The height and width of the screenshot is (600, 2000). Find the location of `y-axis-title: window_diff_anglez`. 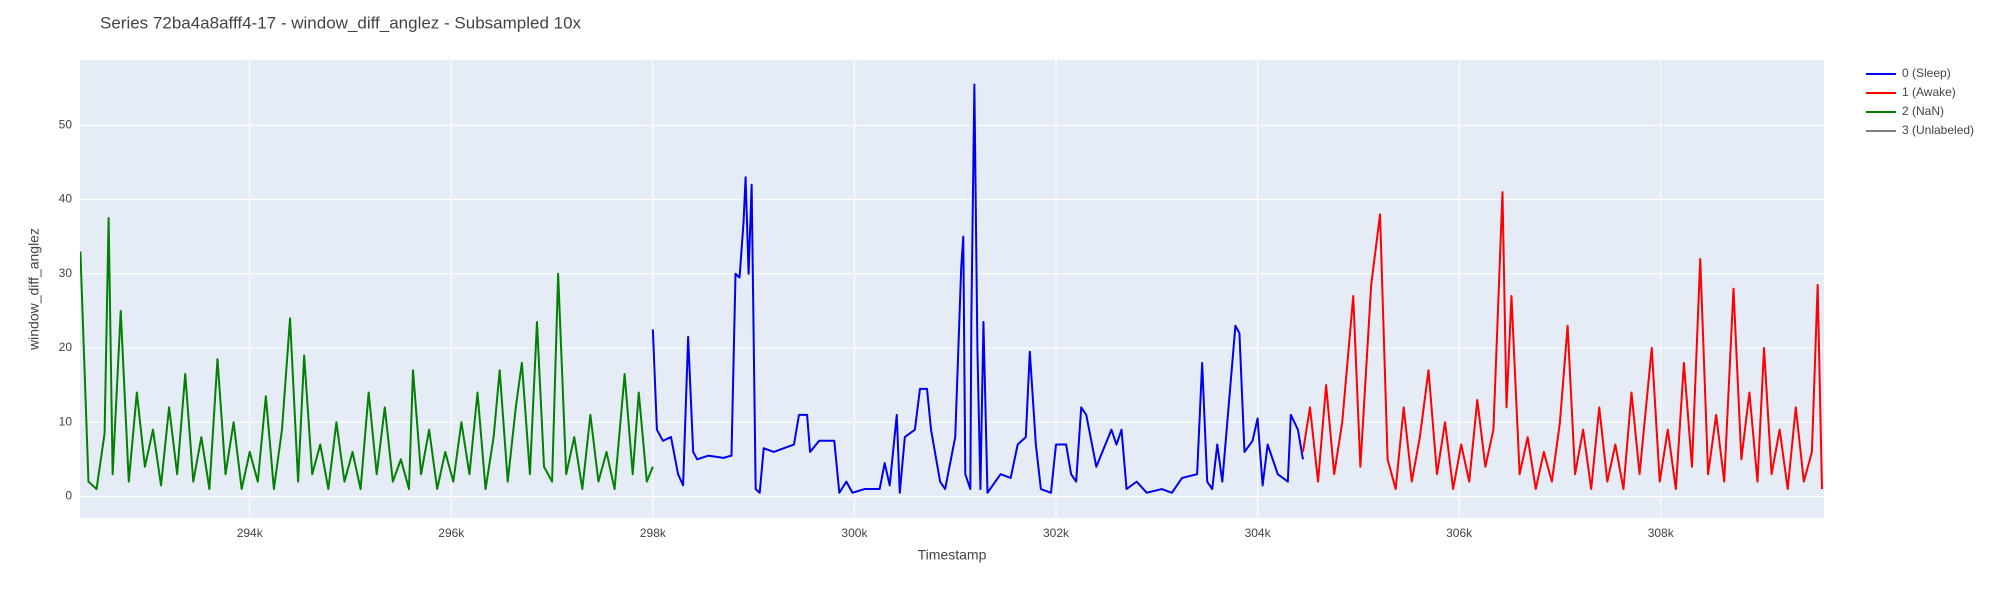

y-axis-title: window_diff_anglez is located at coordinates (34, 289).